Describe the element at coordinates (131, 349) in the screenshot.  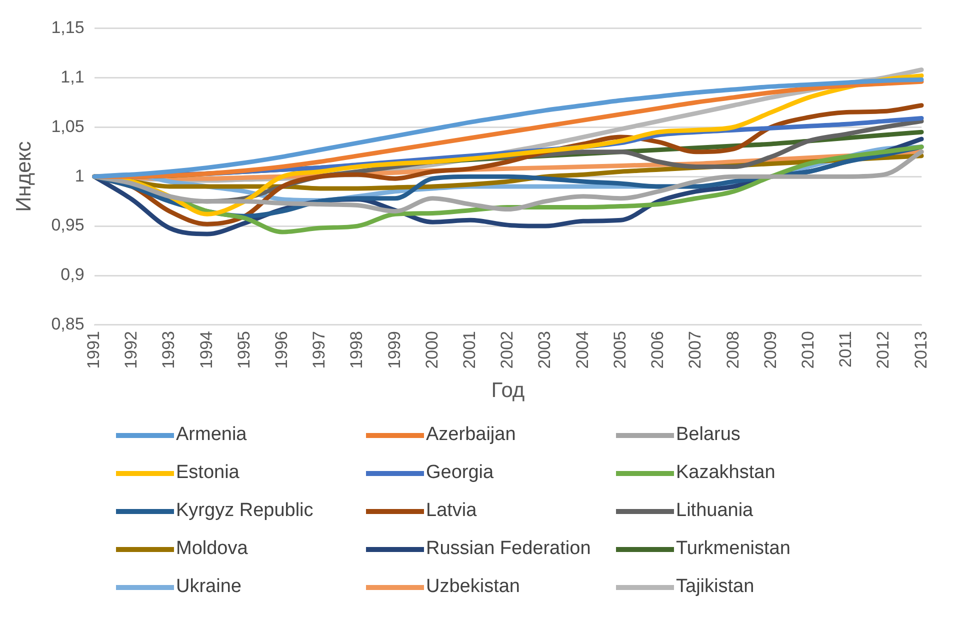
I see `x-tick-label: 1992` at that location.